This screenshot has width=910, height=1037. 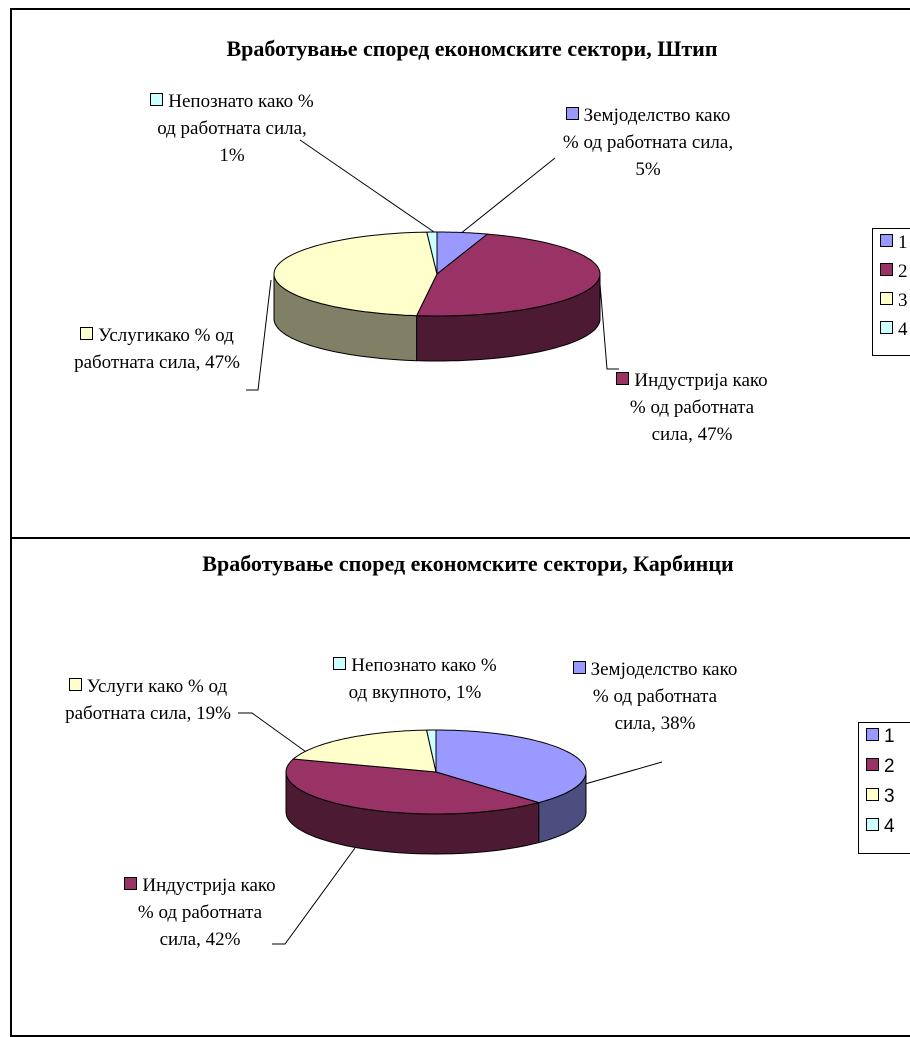 I want to click on data-label: Услуги како % од работната сила, 19%, so click(x=148, y=700).